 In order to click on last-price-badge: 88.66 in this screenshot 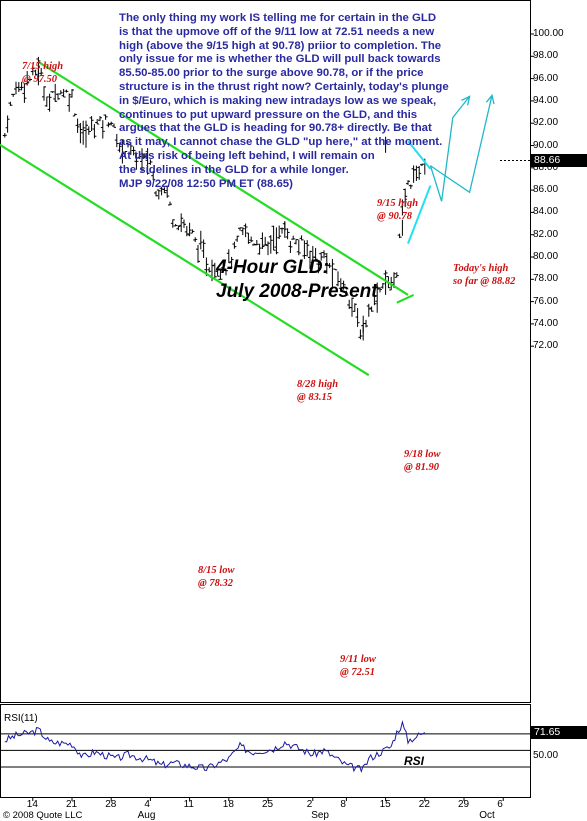, I will do `click(559, 160)`.